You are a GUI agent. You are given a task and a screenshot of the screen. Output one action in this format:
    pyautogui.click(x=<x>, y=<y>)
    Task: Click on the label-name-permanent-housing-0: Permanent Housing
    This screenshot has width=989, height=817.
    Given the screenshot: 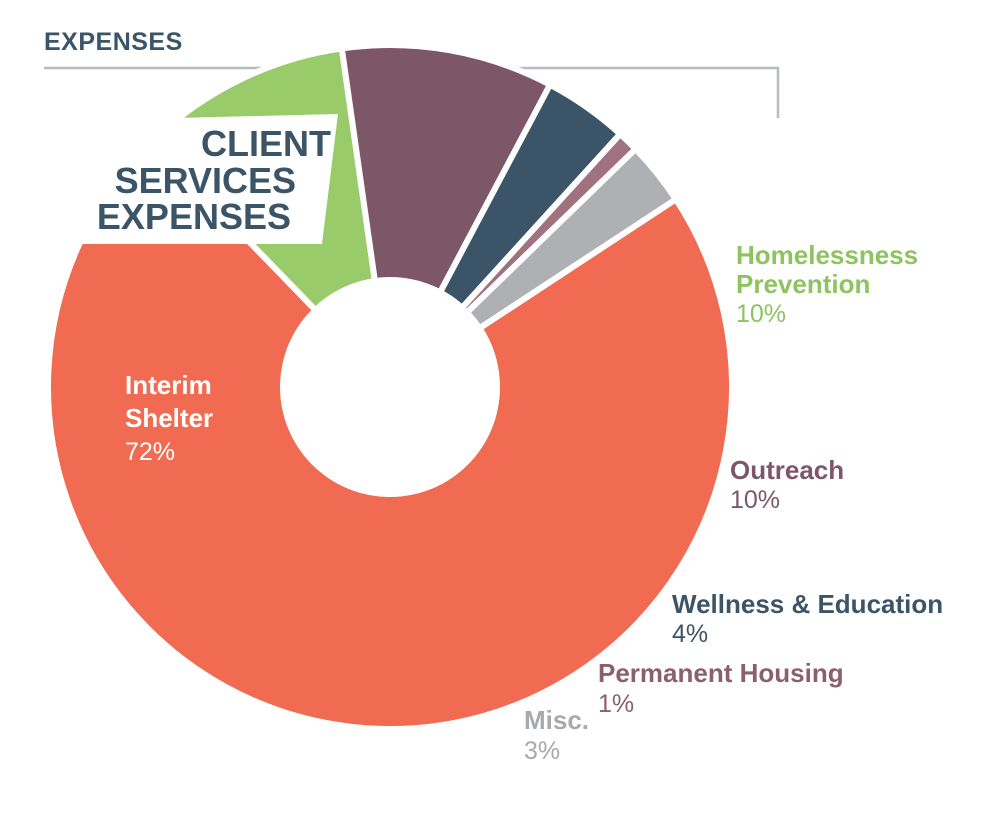 What is the action you would take?
    pyautogui.click(x=721, y=673)
    